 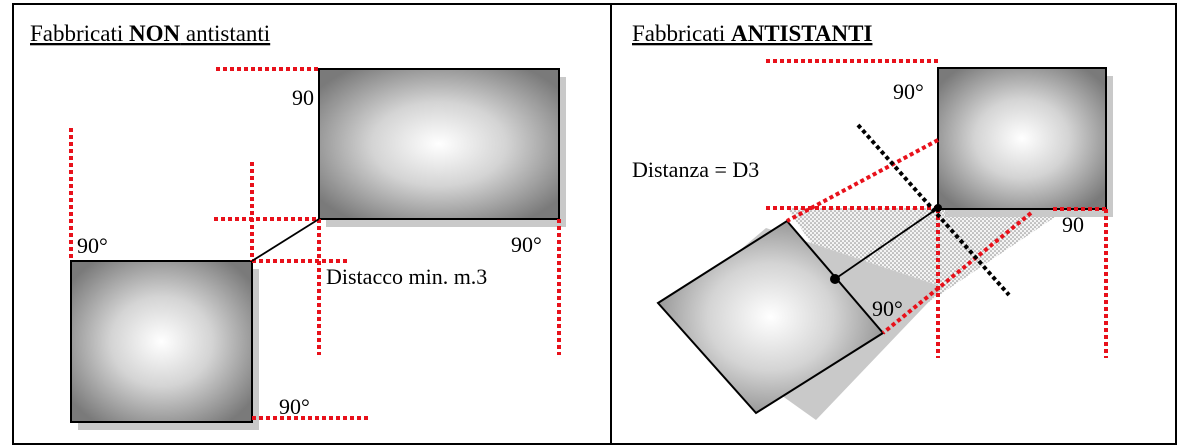 I want to click on angle-label-bottom-building-bottom: 90°, so click(x=294, y=406).